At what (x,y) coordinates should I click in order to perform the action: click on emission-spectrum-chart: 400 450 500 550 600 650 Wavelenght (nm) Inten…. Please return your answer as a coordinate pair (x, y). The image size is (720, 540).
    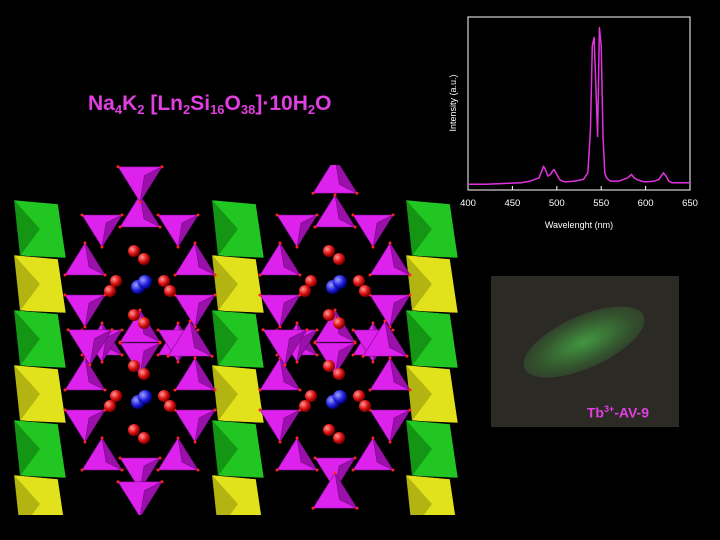
    Looking at the image, I should click on (573, 123).